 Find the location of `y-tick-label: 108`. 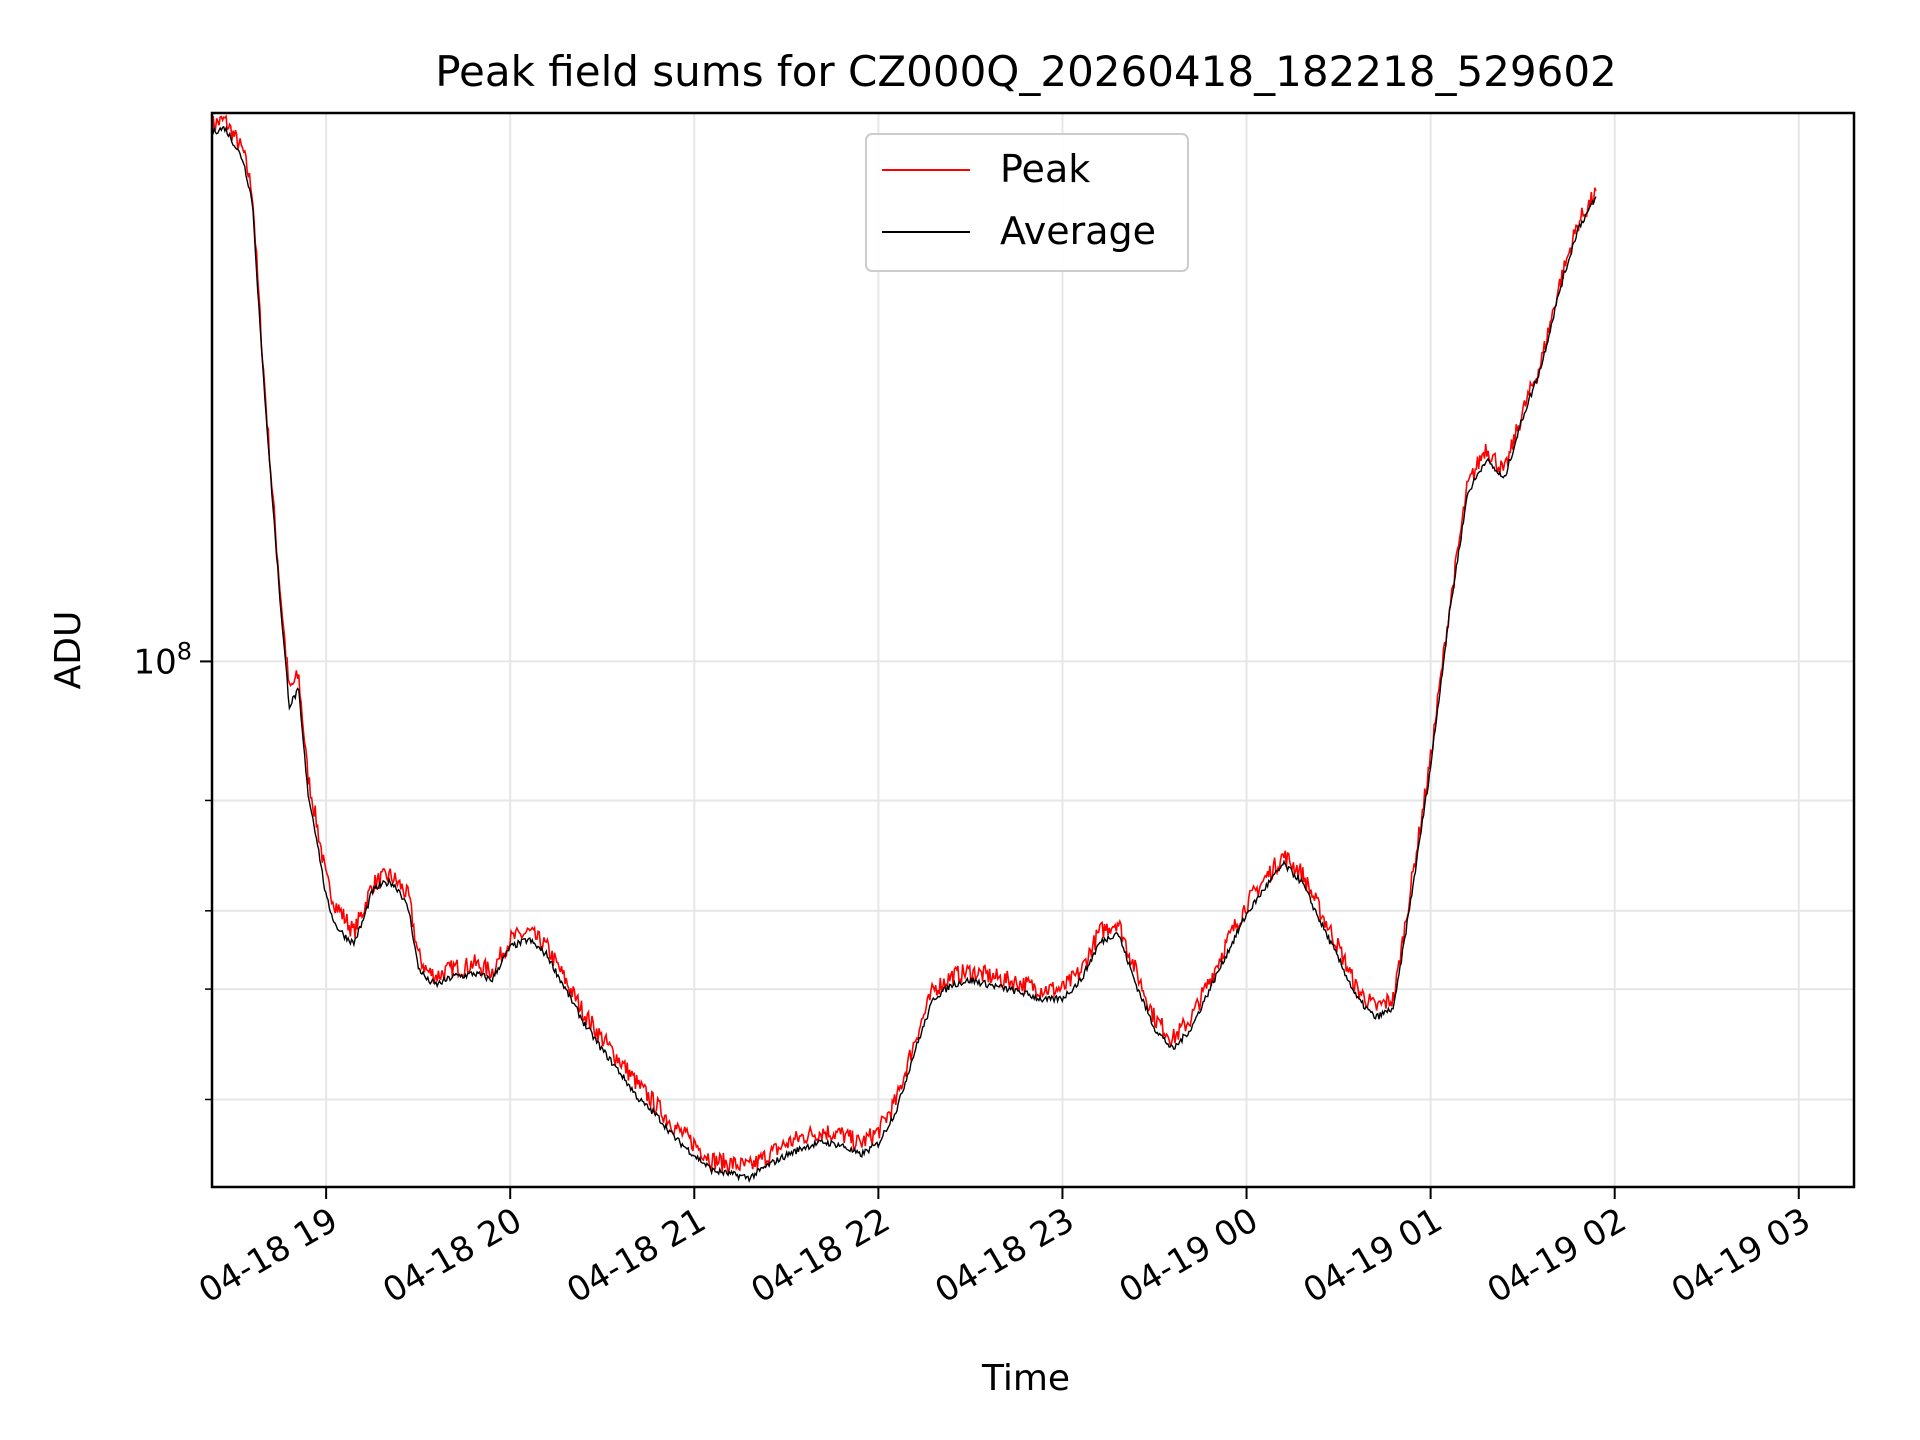

y-tick-label: 108 is located at coordinates (162, 659).